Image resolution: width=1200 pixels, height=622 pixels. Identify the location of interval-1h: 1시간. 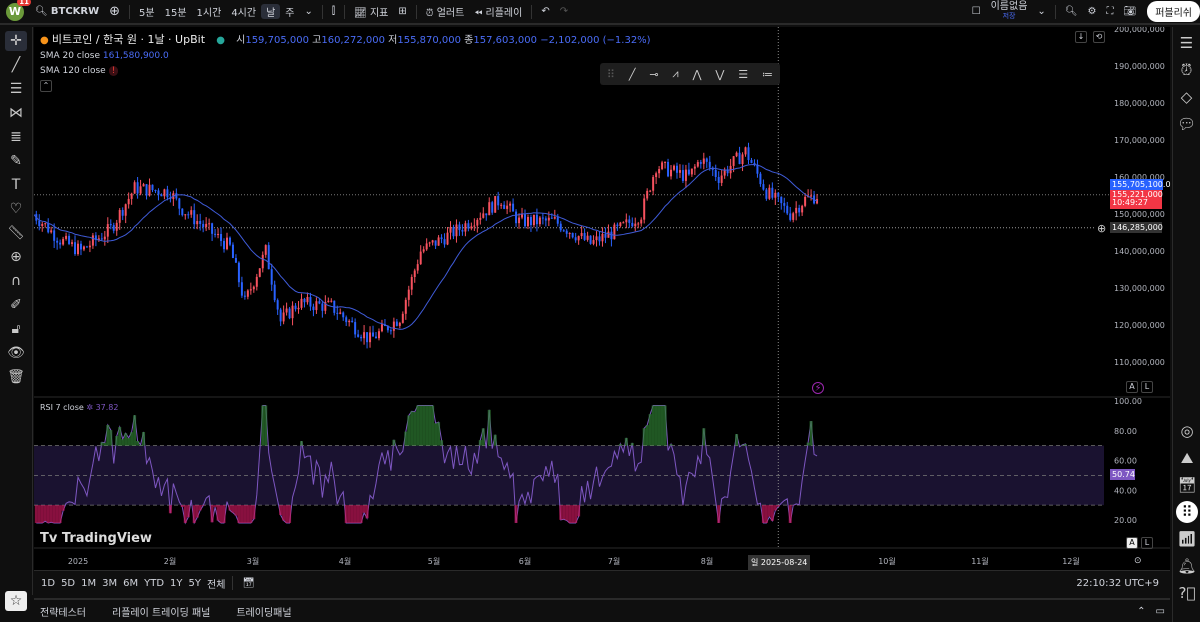
(209, 13).